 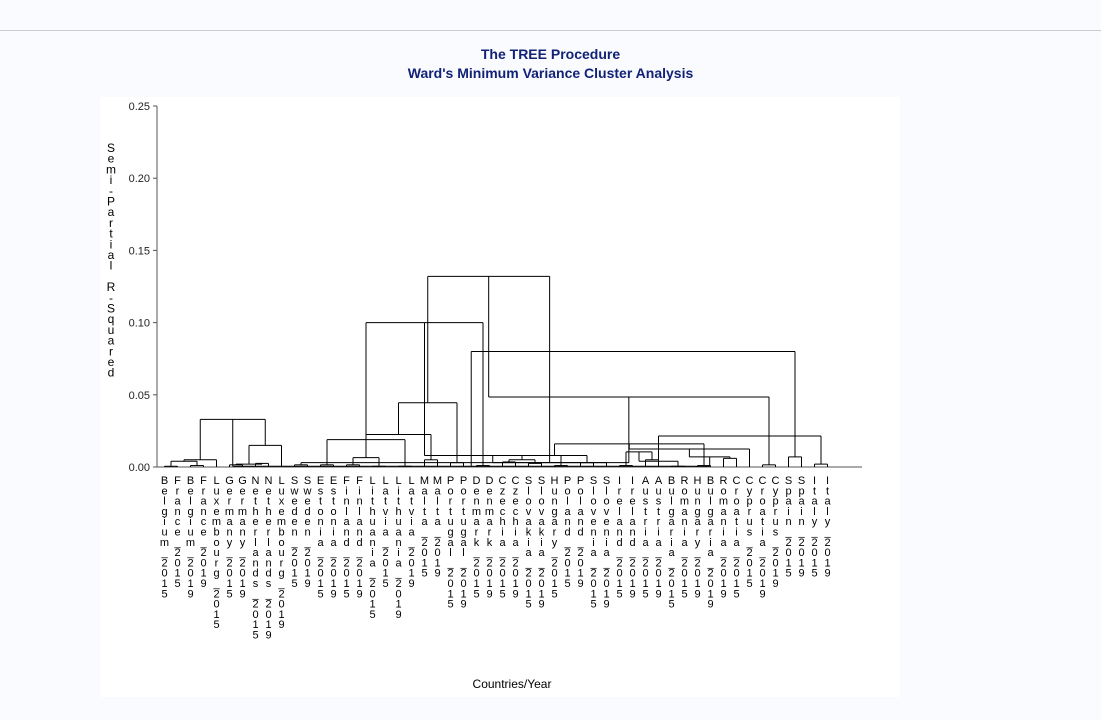 I want to click on header-divider, so click(x=550, y=30).